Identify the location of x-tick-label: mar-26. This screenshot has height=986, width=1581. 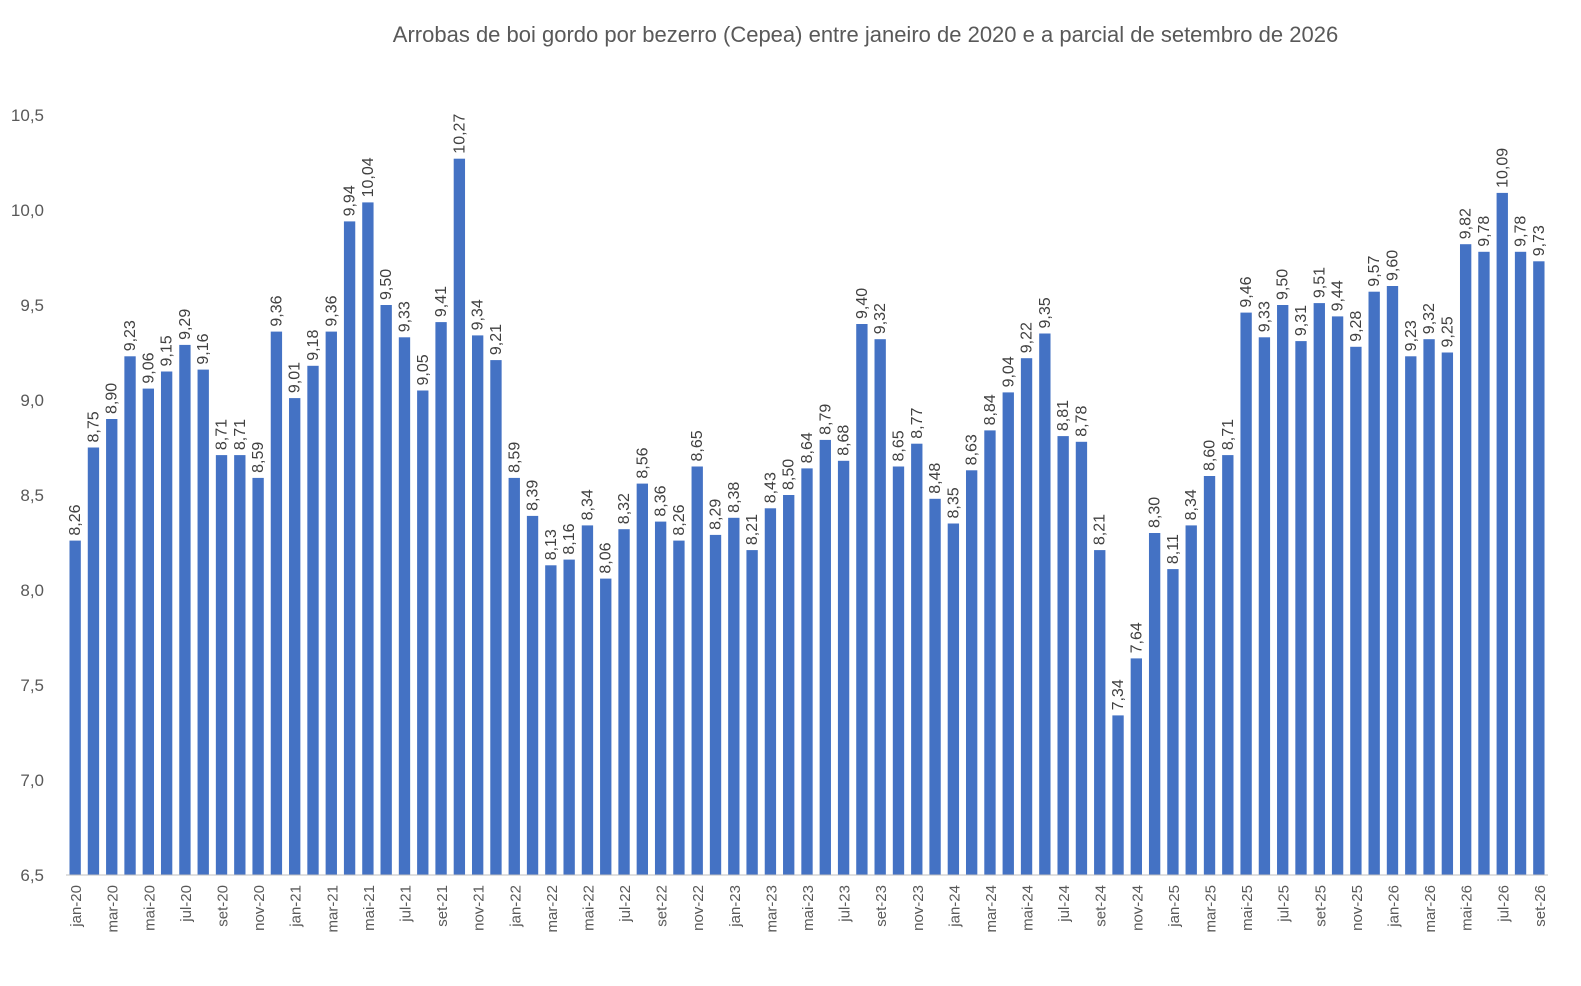
(1430, 909).